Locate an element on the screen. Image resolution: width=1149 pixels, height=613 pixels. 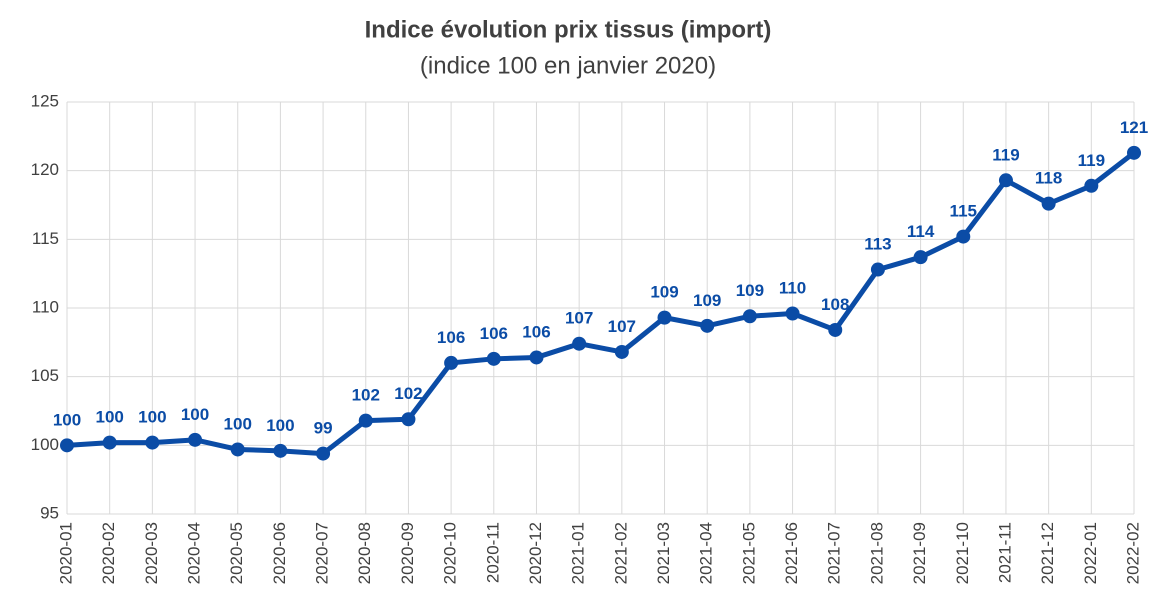
x-tick-label: 2021-08 is located at coordinates (876, 553).